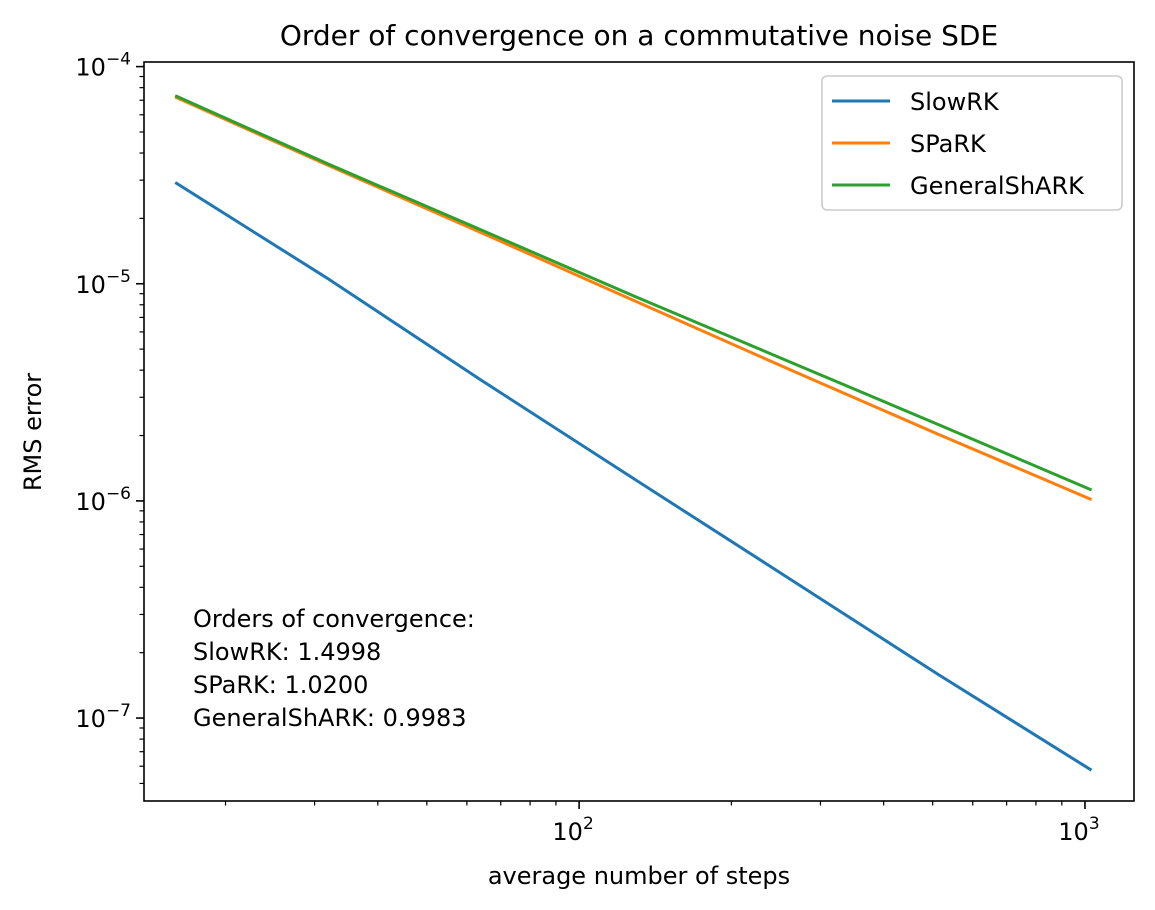 The image size is (1155, 910). I want to click on legend-label-spark: SPaRK, so click(948, 144).